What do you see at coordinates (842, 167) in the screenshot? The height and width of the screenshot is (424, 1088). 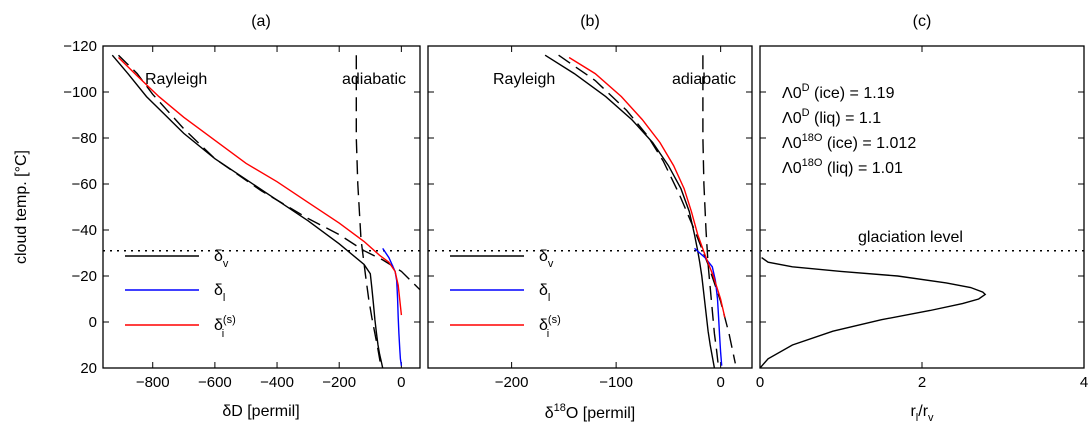 I see `panel-c-param-line: Λ018O (liq) = 1.01` at bounding box center [842, 167].